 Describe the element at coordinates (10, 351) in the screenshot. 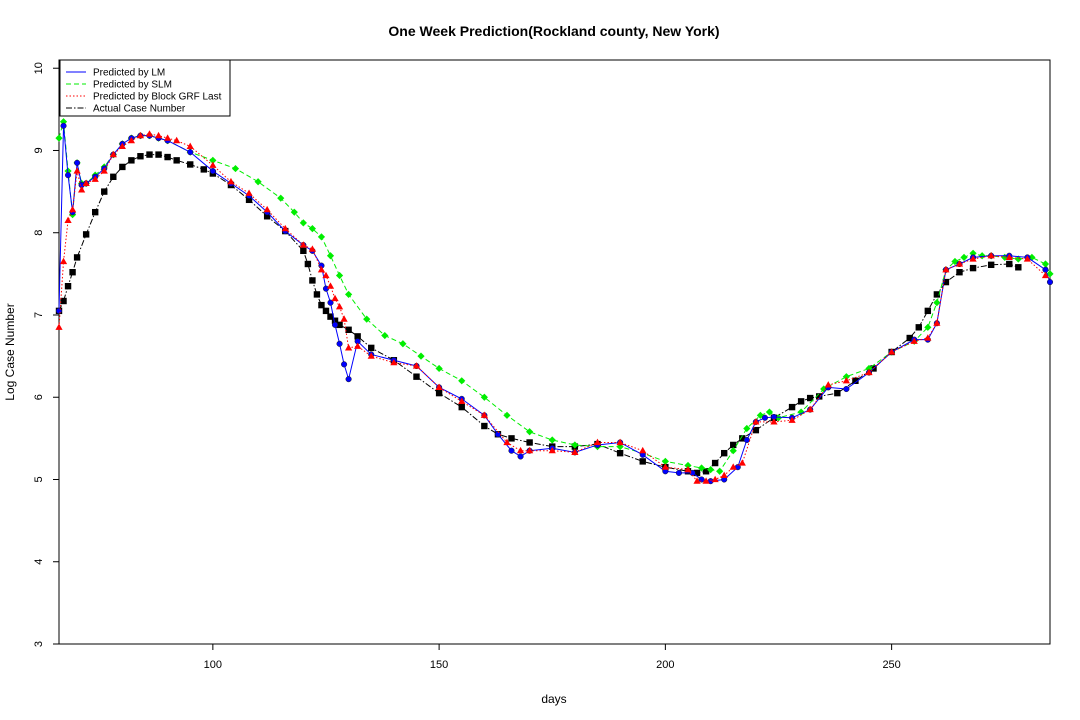

I see `y-axis-label: Log Case Number` at that location.